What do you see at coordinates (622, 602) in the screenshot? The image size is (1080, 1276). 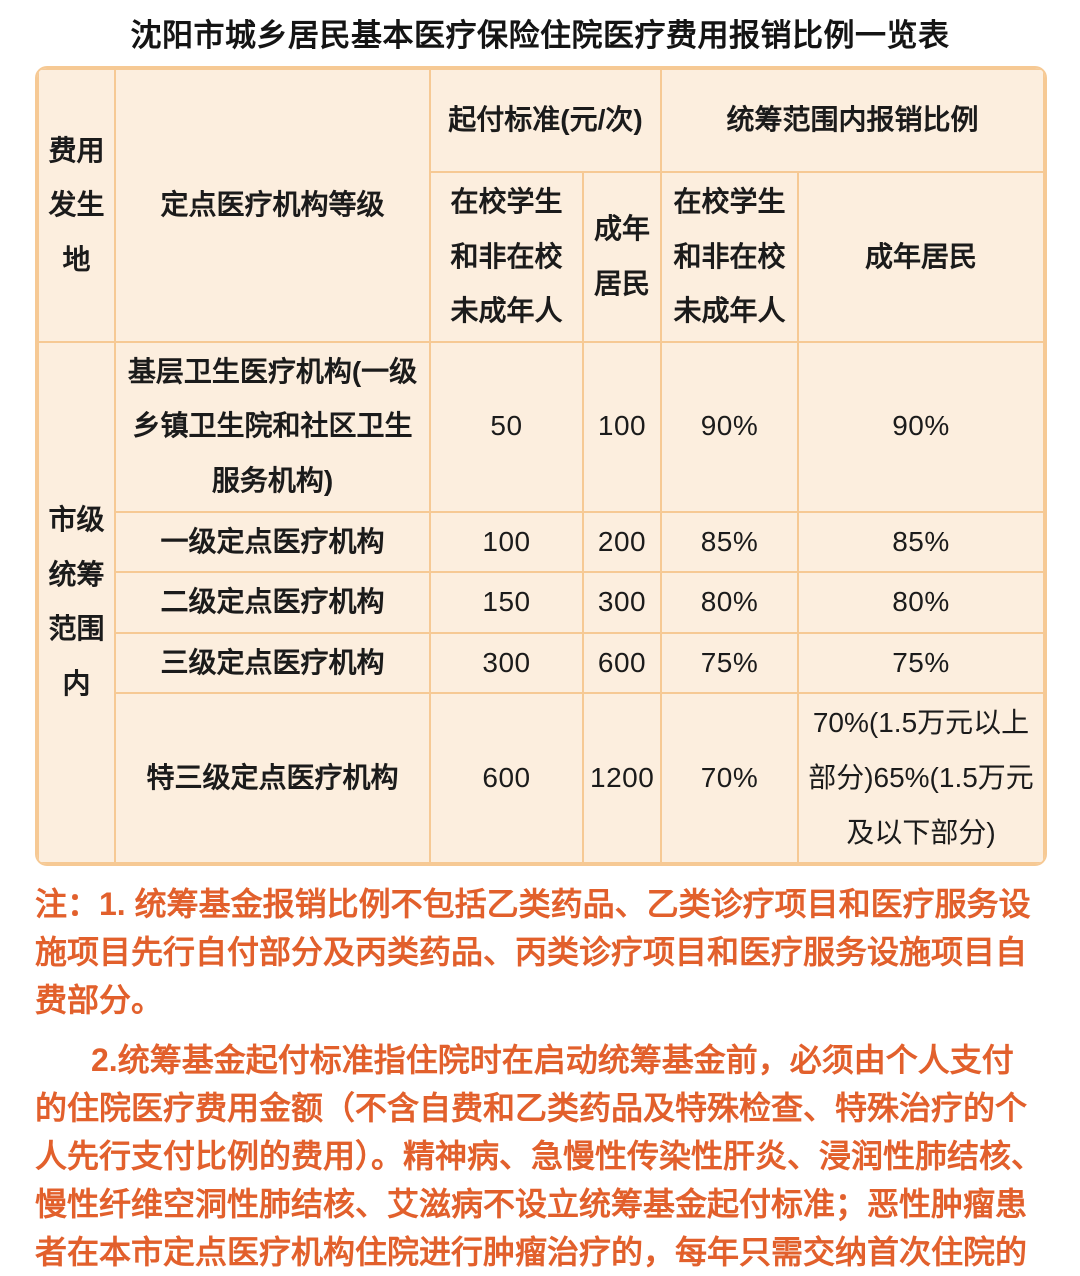 I see `deductible-adults-value: 300` at bounding box center [622, 602].